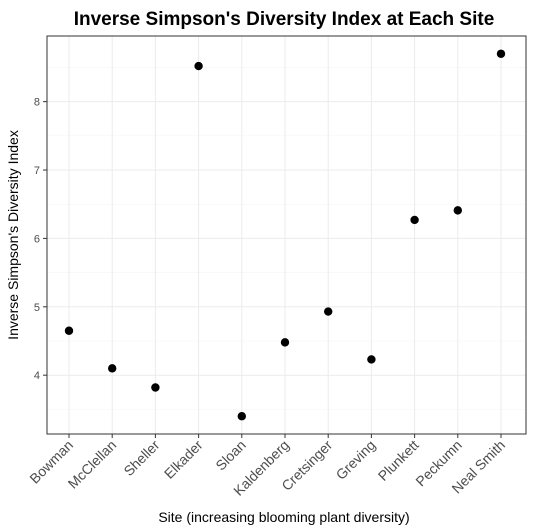 This screenshot has width=535, height=532. I want to click on y-tick-label: 6, so click(37, 239).